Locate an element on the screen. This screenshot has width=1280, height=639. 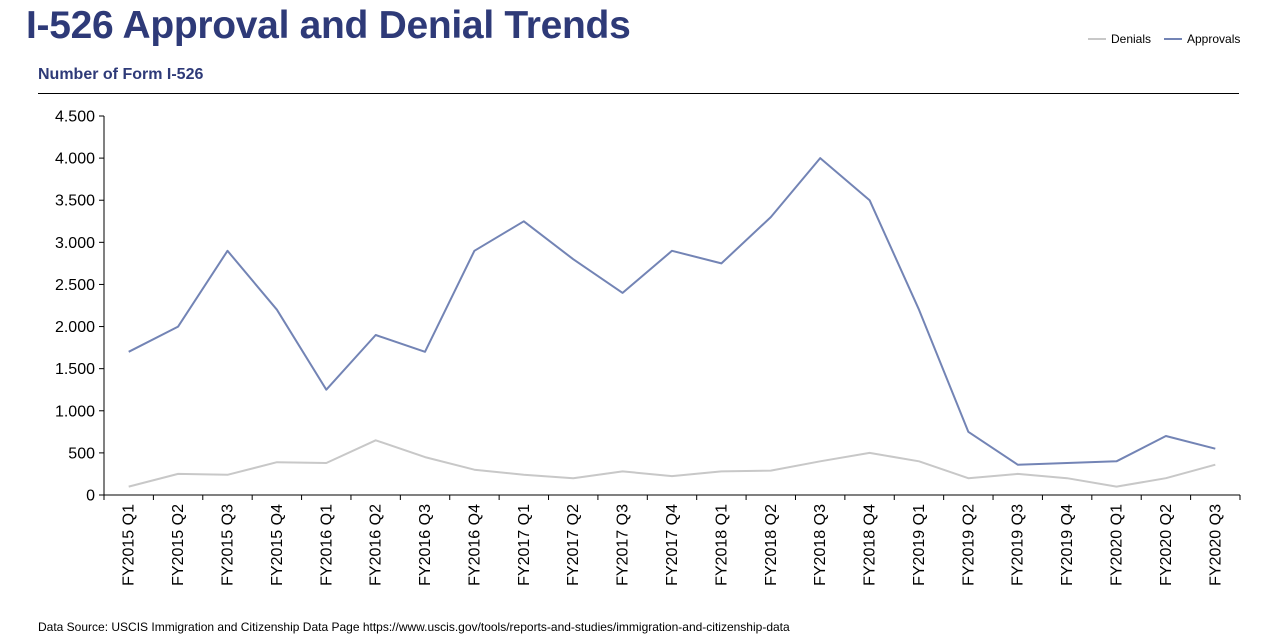
x-tick-label: FY2015 Q2 is located at coordinates (178, 545).